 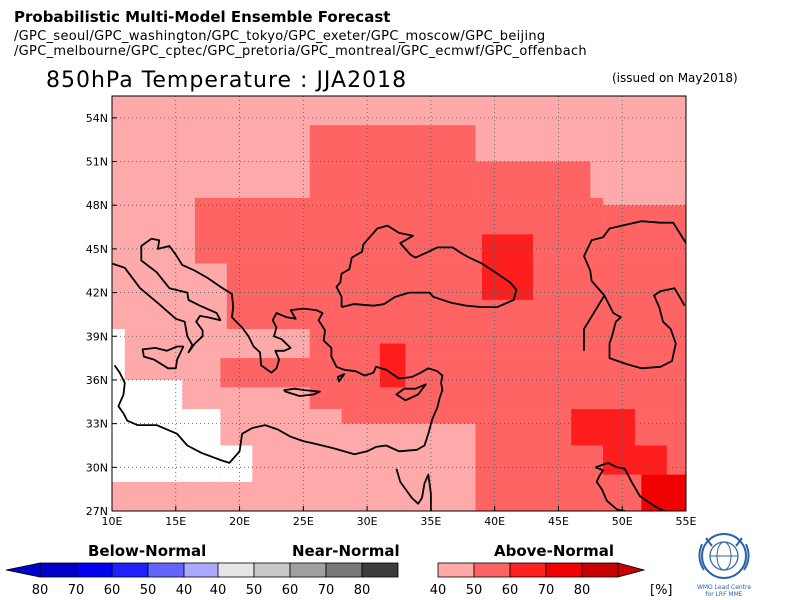 What do you see at coordinates (97, 205) in the screenshot?
I see `y-tick-label: 48N` at bounding box center [97, 205].